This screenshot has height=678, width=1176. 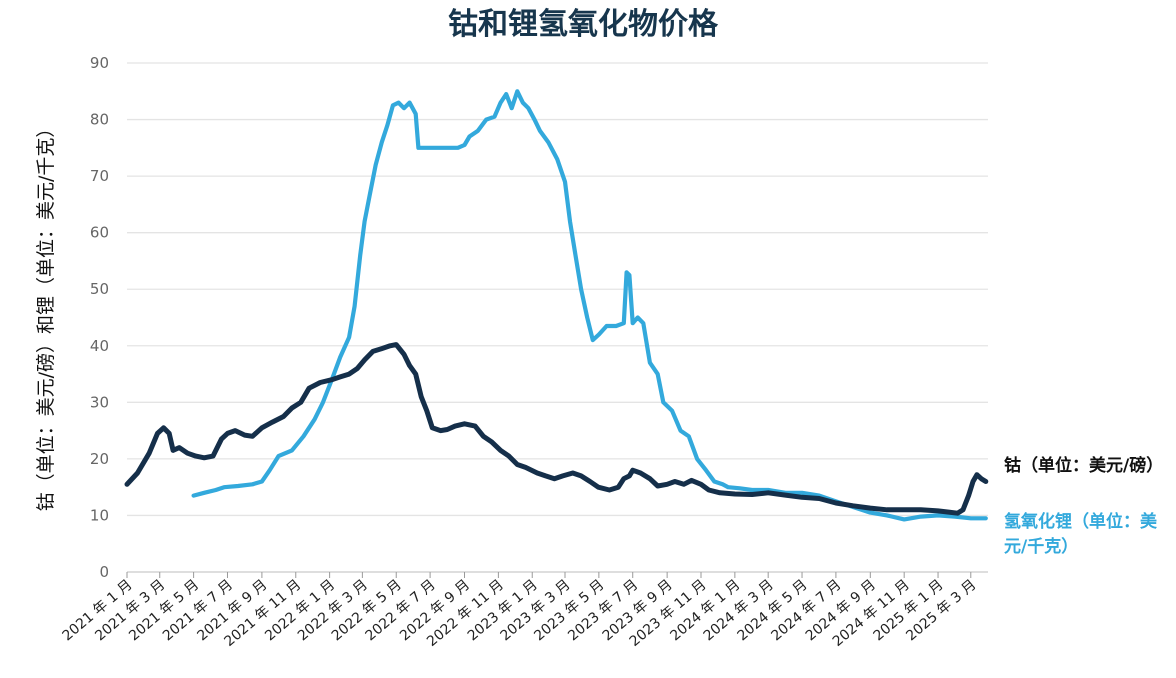 I want to click on y-tick-label: 90, so click(x=99, y=63).